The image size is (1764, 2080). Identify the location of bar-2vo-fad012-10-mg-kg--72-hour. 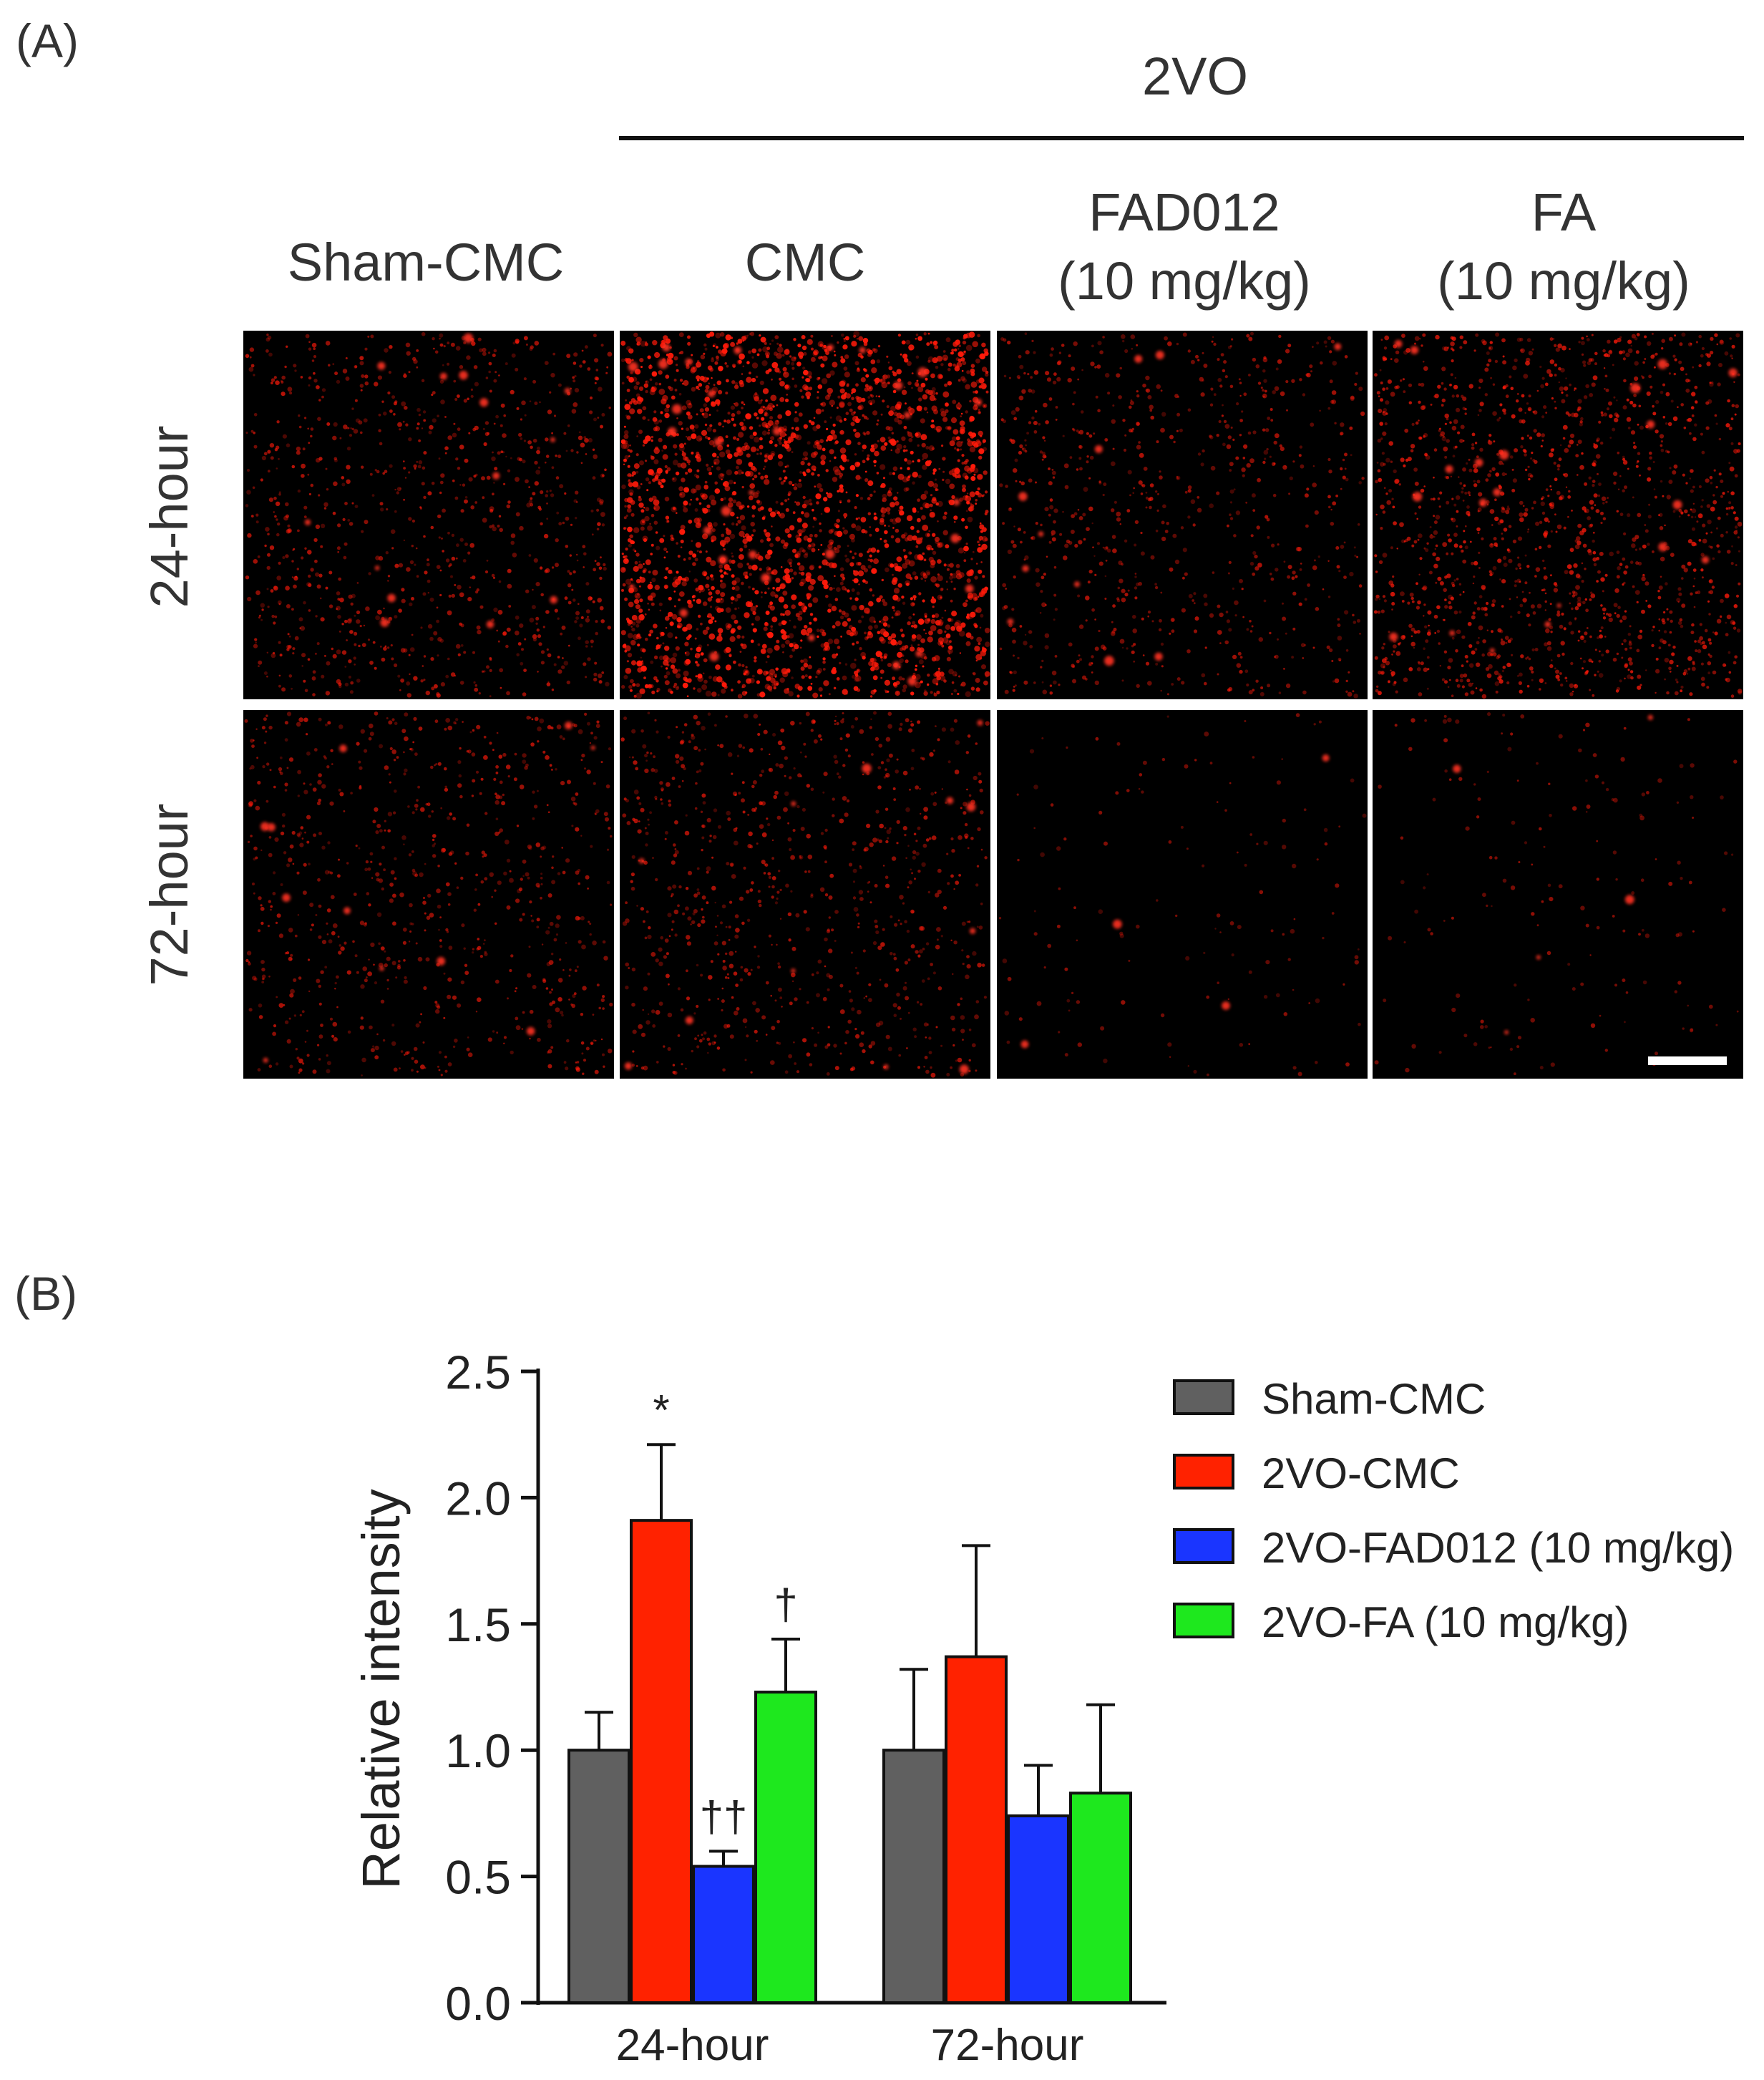
(1039, 1909).